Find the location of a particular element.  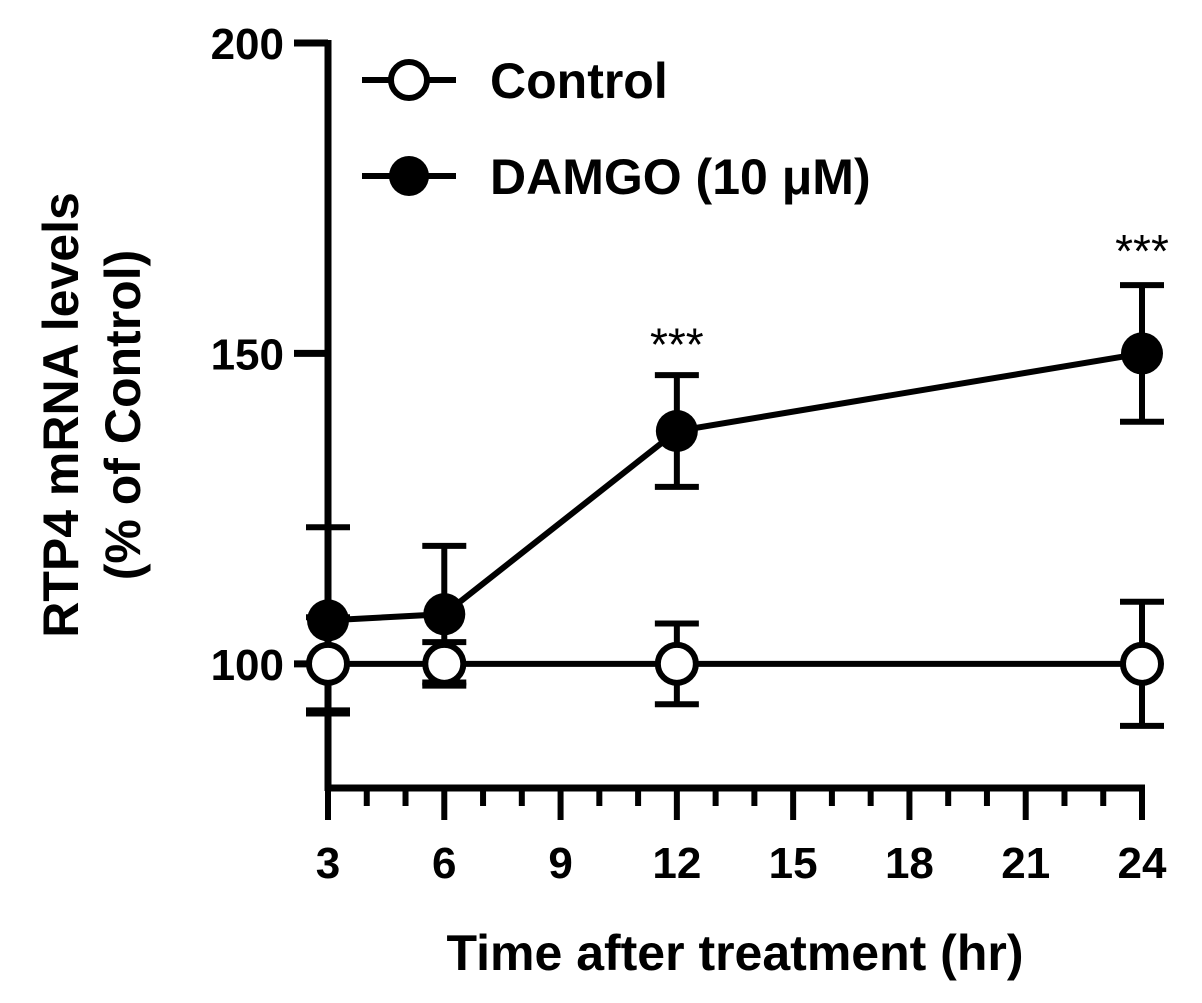

y-axis-title: RTP4 mRNA levels (% of Control) is located at coordinates (92, 415).